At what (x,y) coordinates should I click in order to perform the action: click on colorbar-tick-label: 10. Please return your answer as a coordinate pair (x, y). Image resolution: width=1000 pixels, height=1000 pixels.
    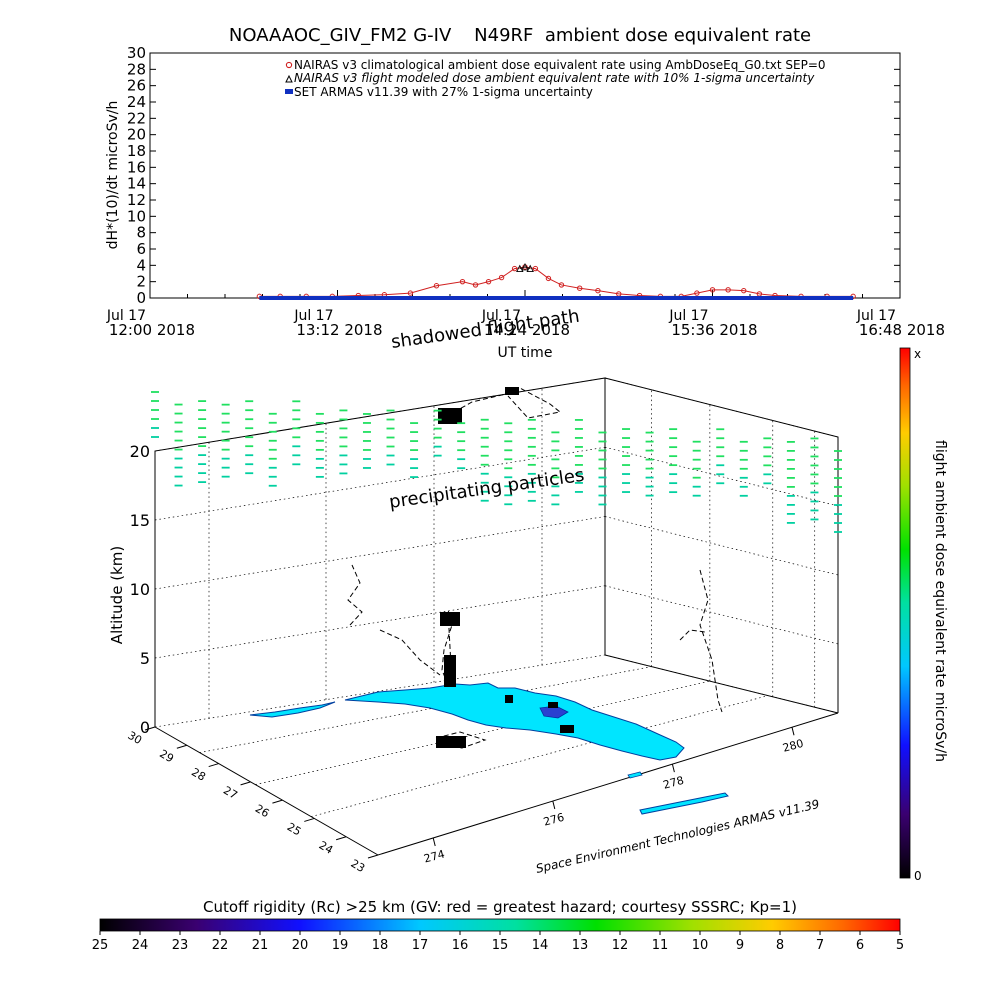
    Looking at the image, I should click on (700, 945).